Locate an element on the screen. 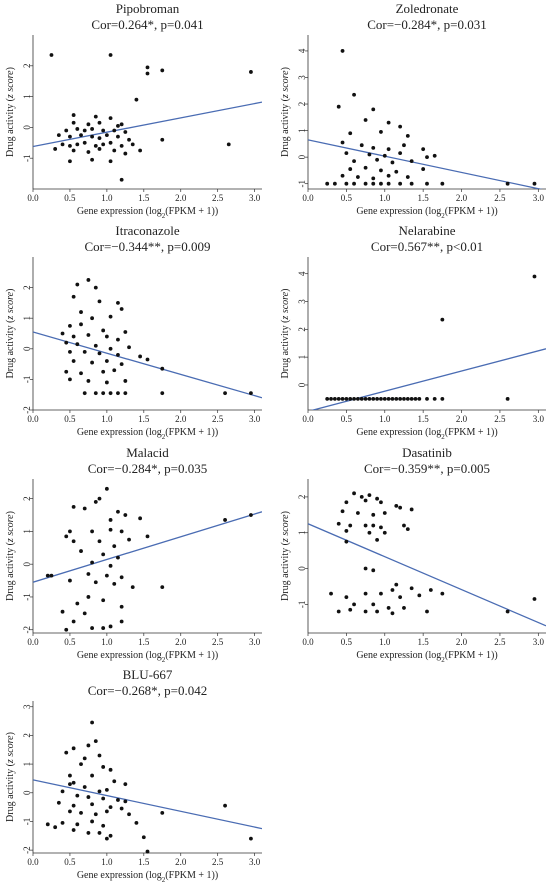  y-axis-label-a: Drug activity ( is located at coordinates (285, 571).